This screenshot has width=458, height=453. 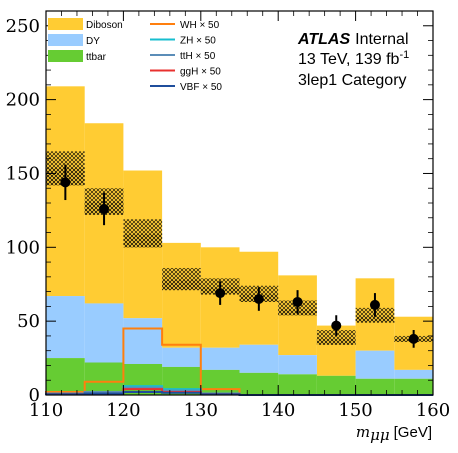 What do you see at coordinates (65, 40) in the screenshot?
I see `legend-swatch-dy` at bounding box center [65, 40].